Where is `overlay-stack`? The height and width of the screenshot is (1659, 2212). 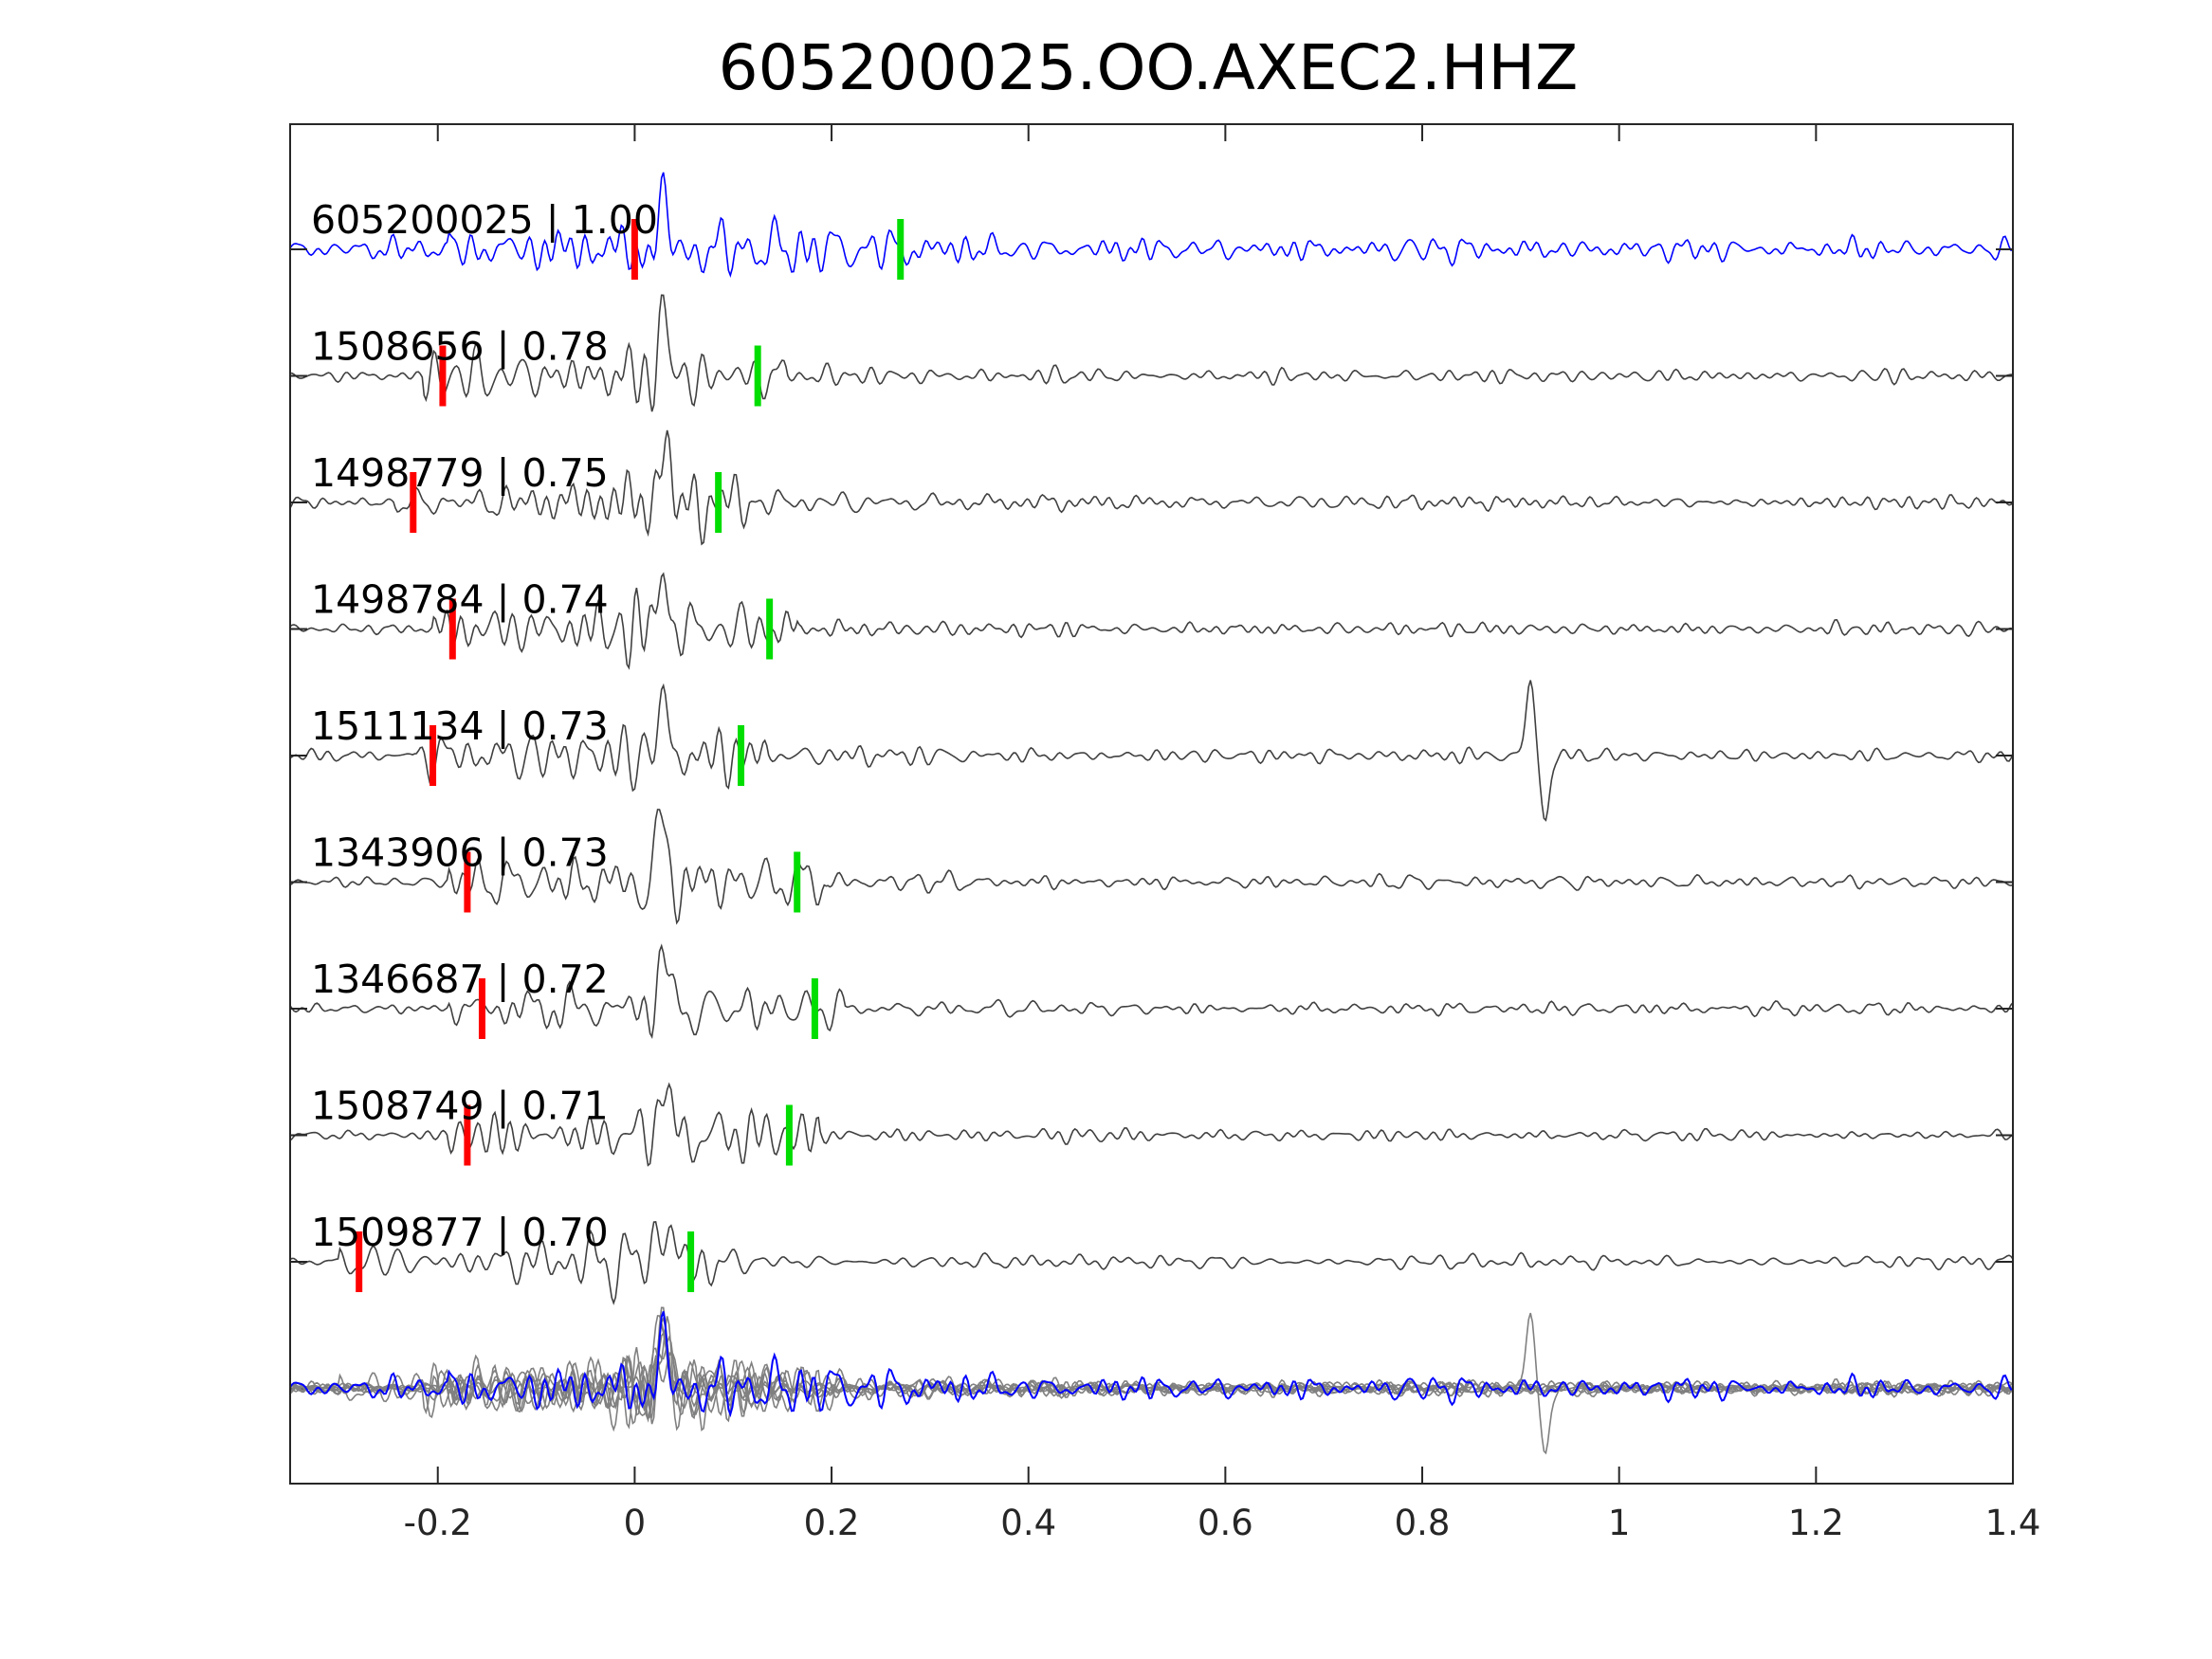
overlay-stack is located at coordinates (1151, 1380).